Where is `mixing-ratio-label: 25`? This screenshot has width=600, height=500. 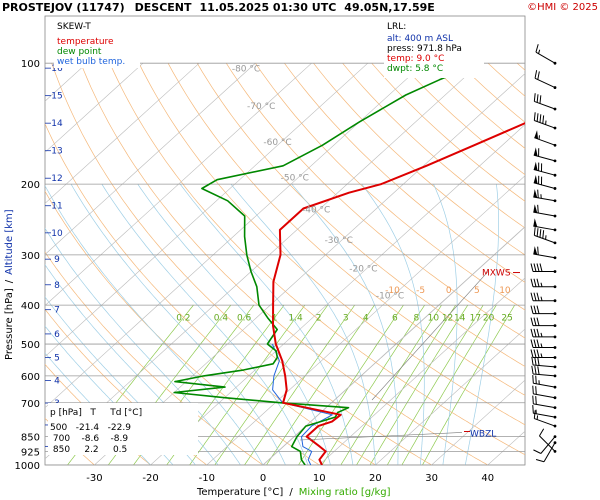
mixing-ratio-label: 25 is located at coordinates (506, 319).